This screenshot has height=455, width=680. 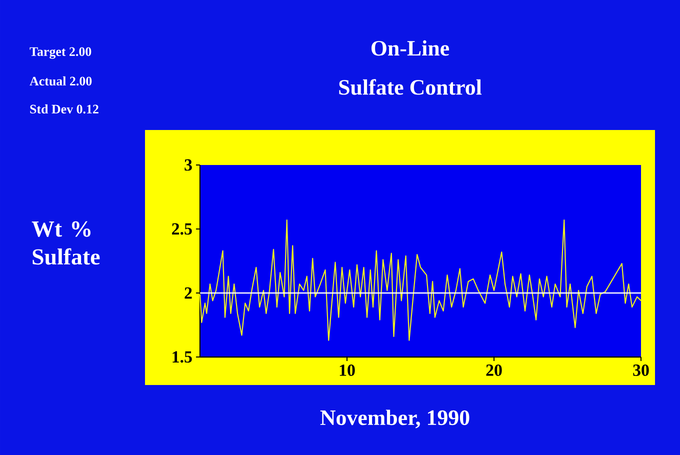 I want to click on x-tick-label: 30, so click(x=641, y=370).